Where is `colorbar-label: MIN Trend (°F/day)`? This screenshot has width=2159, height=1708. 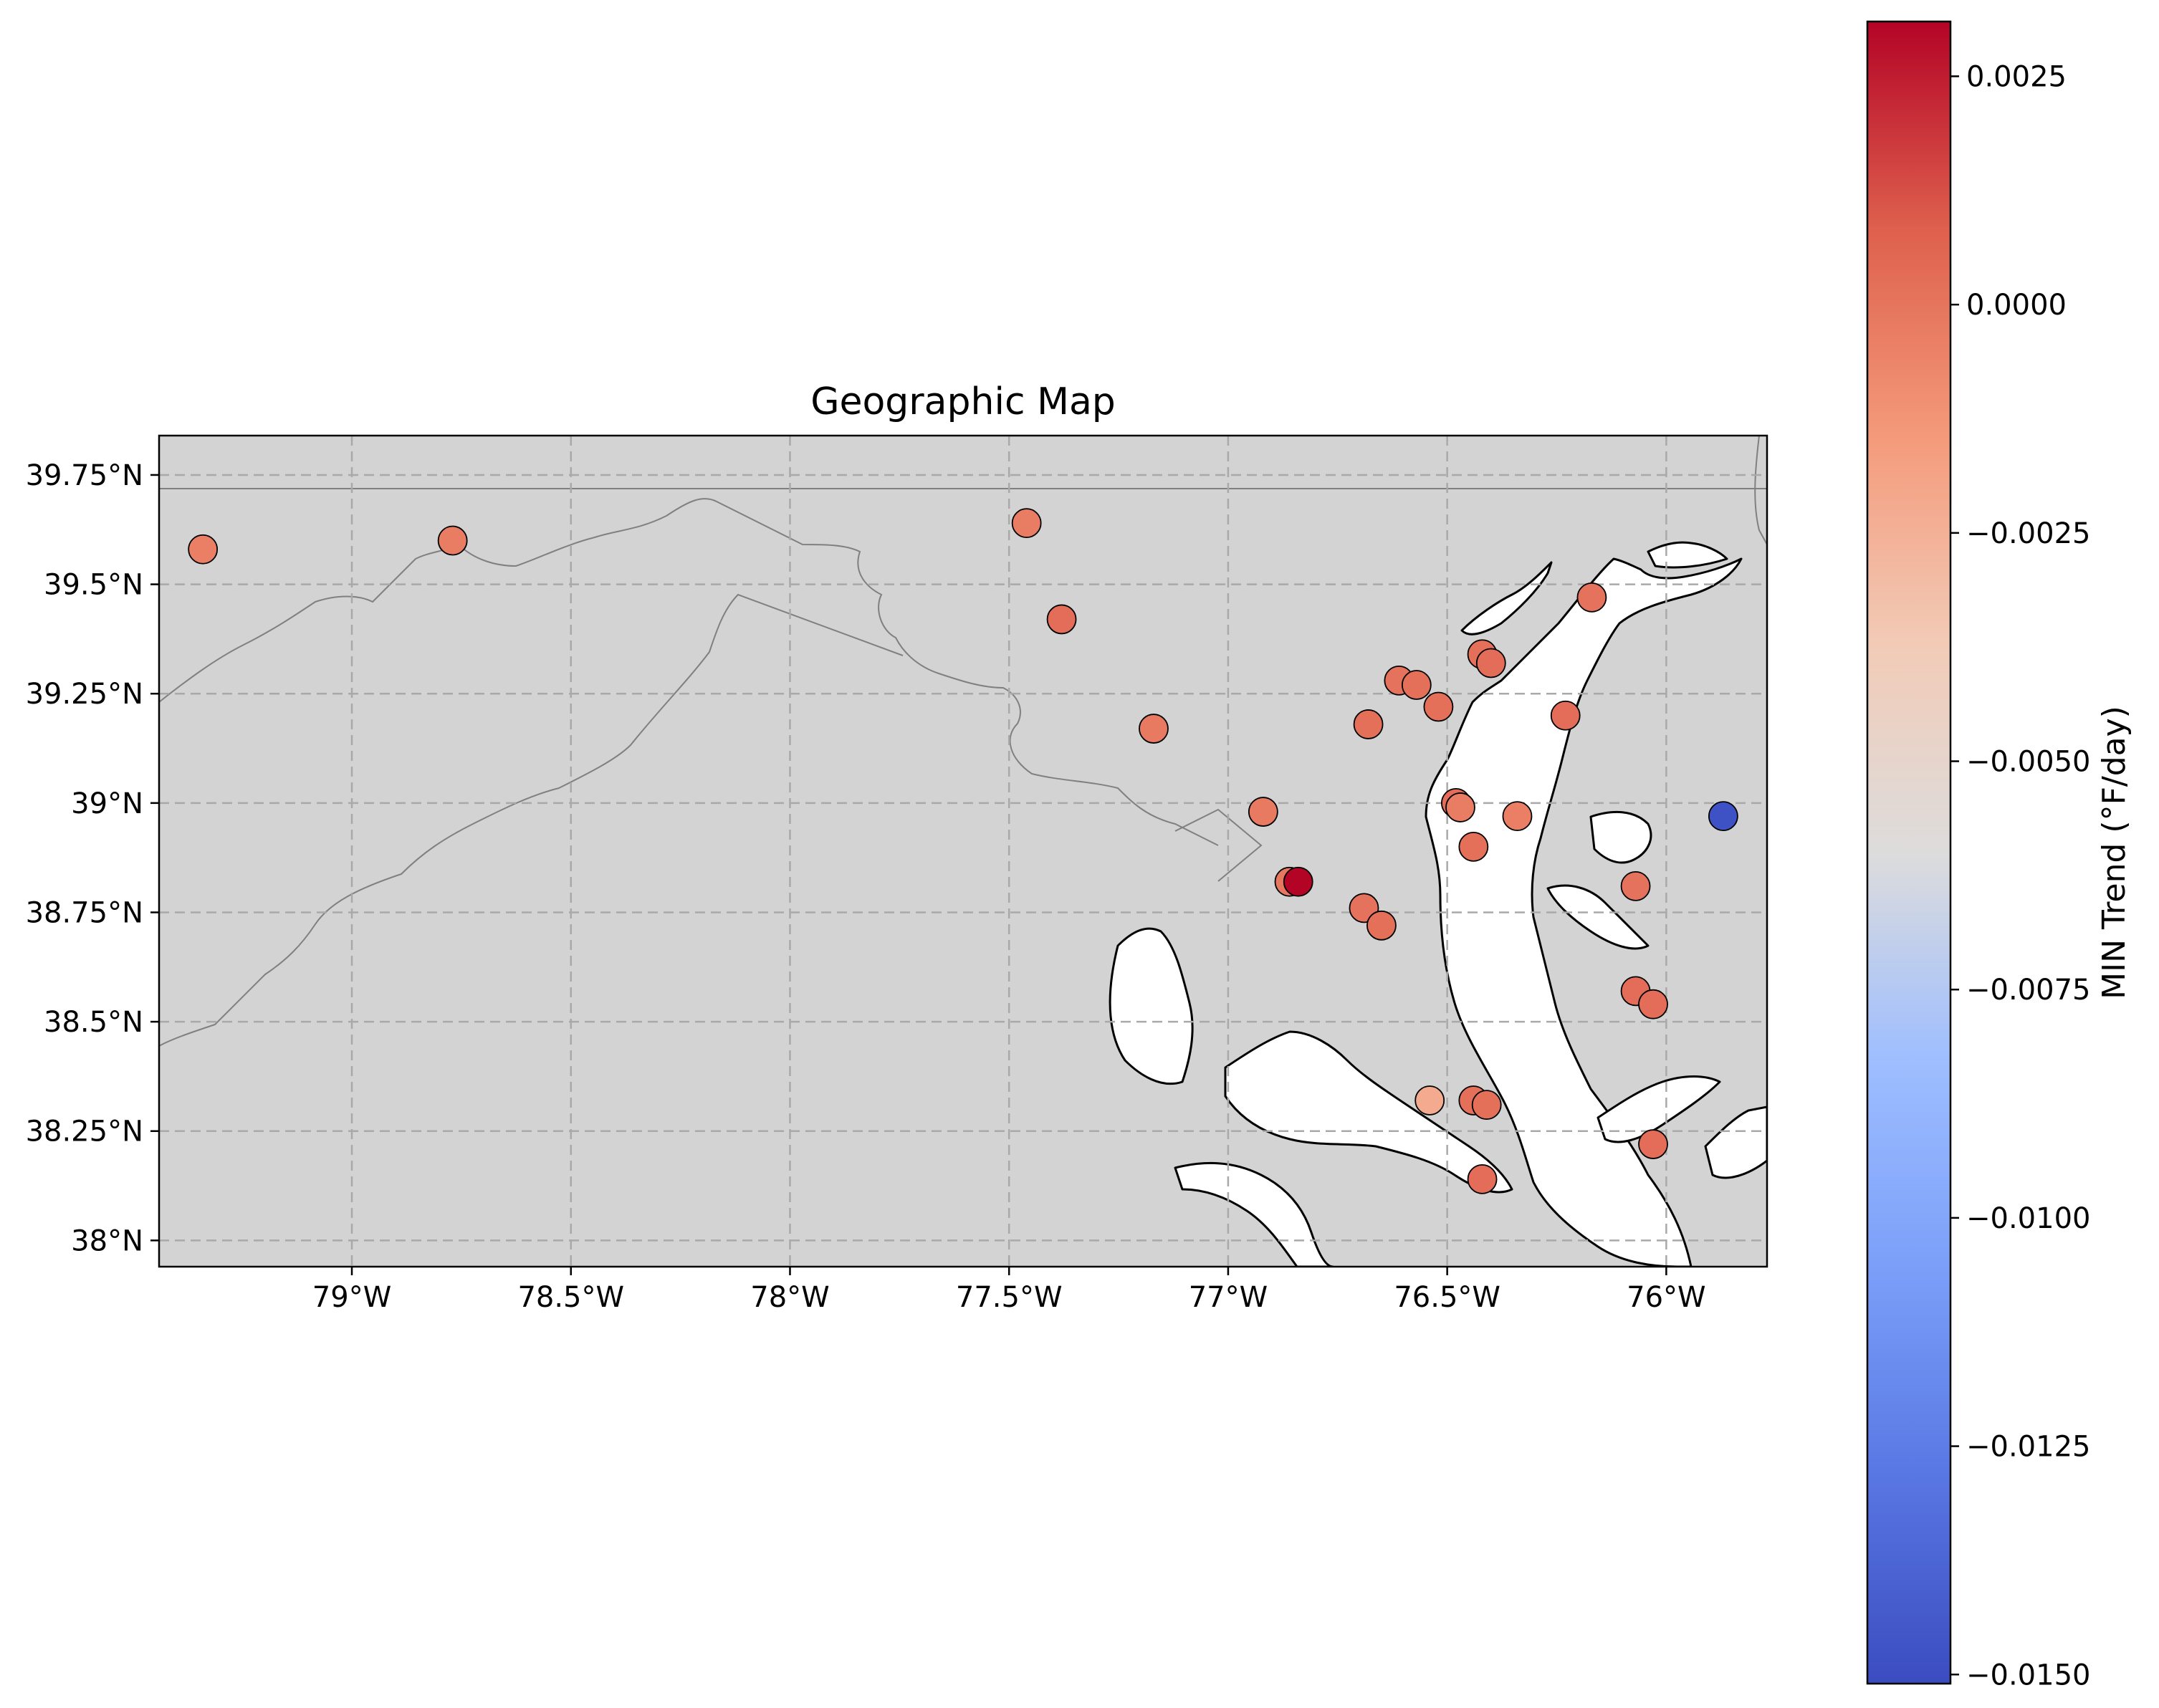 colorbar-label: MIN Trend (°F/day) is located at coordinates (2114, 852).